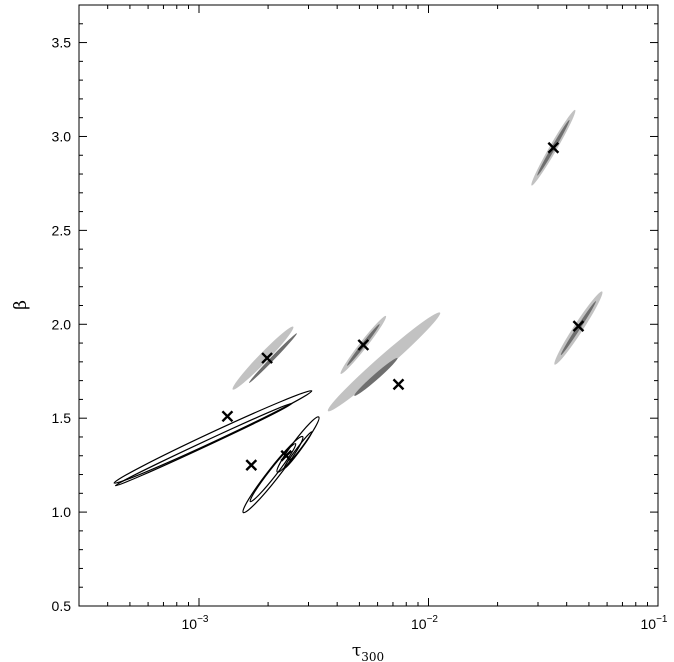 The height and width of the screenshot is (662, 674). Describe the element at coordinates (62, 324) in the screenshot. I see `y-tick-label: 2.0` at that location.